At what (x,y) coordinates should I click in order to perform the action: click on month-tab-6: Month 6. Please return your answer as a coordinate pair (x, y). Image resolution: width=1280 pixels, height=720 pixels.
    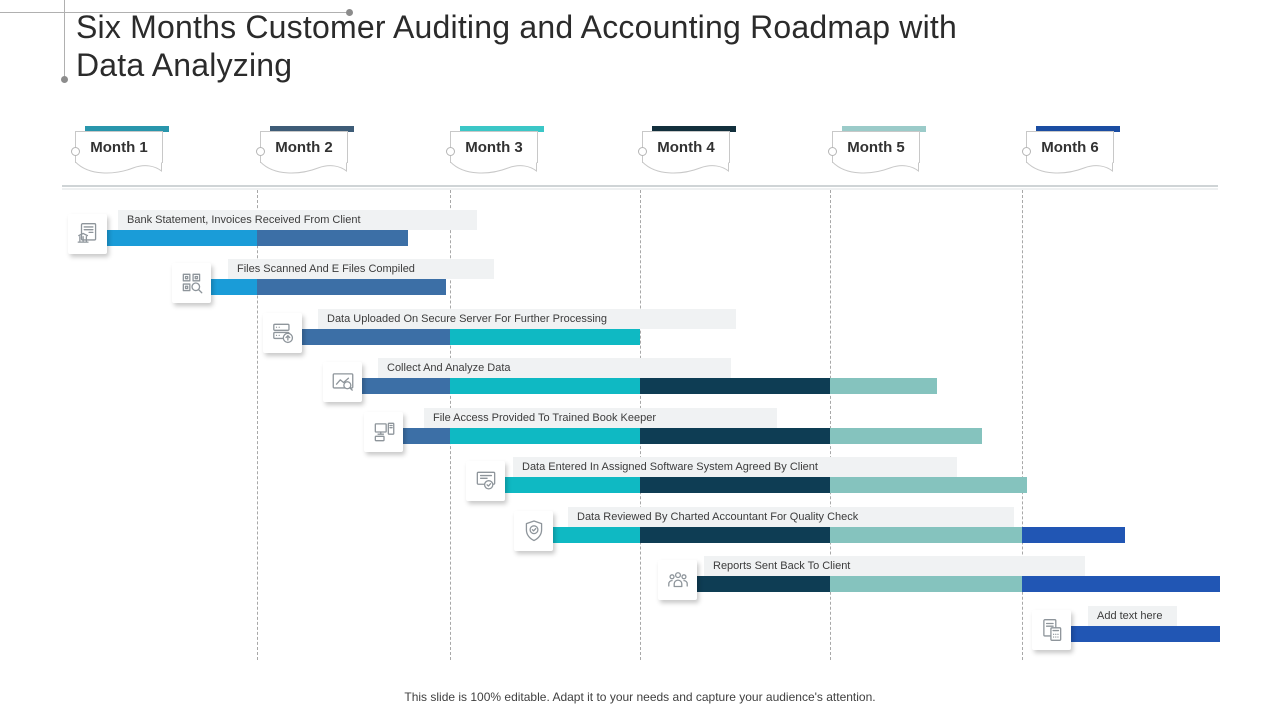
    Looking at the image, I should click on (1071, 157).